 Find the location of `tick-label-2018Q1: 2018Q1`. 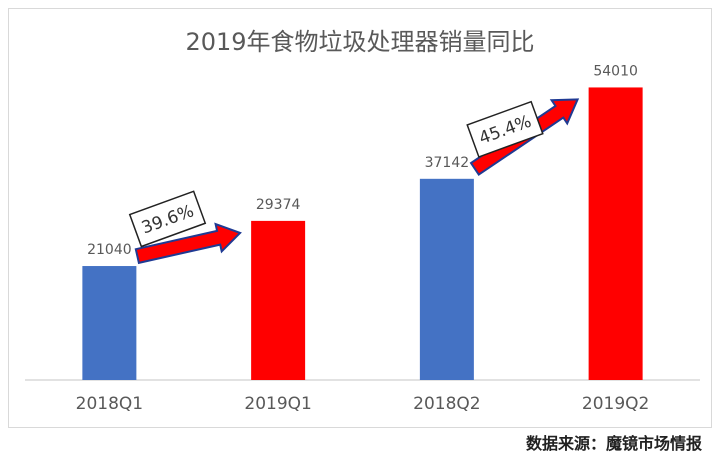

tick-label-2018Q1: 2018Q1 is located at coordinates (109, 404).